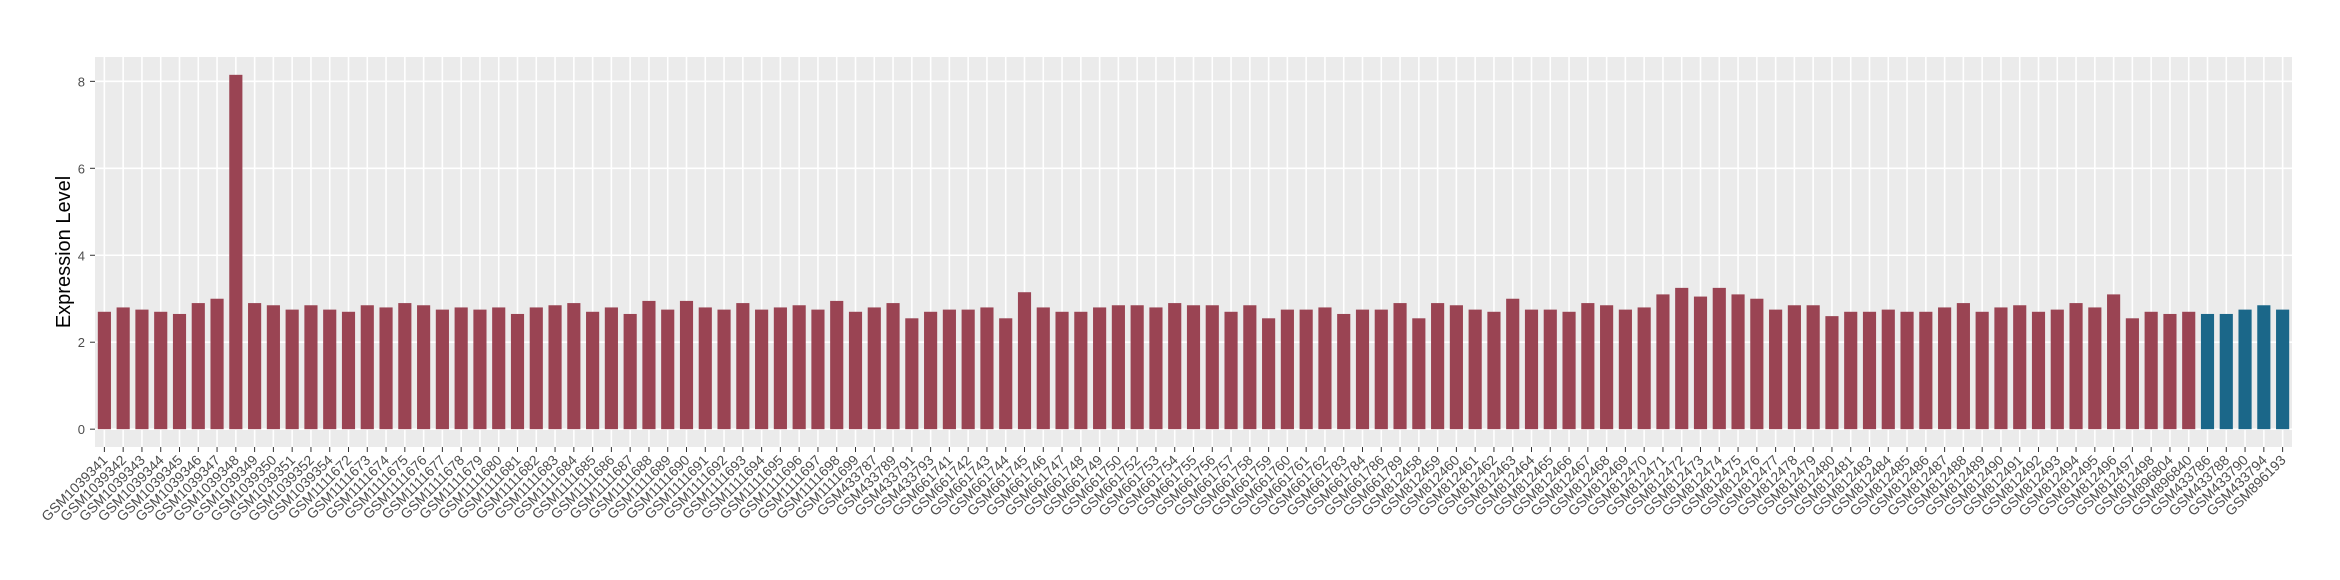 Image resolution: width=2340 pixels, height=580 pixels. I want to click on y-tick-label: 4, so click(81, 255).